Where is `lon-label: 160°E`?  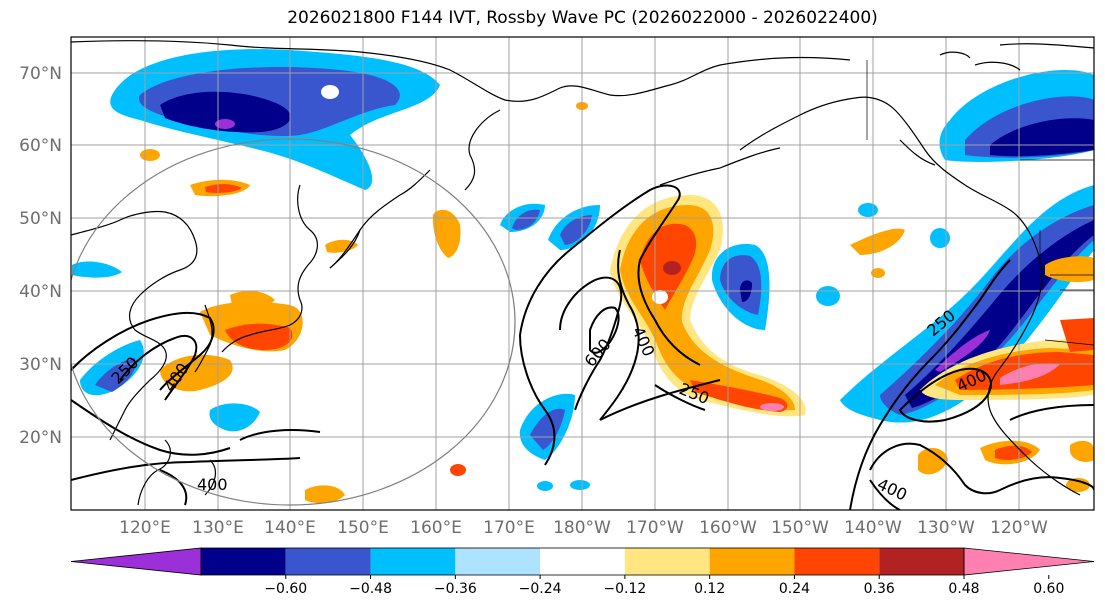
lon-label: 160°E is located at coordinates (436, 528).